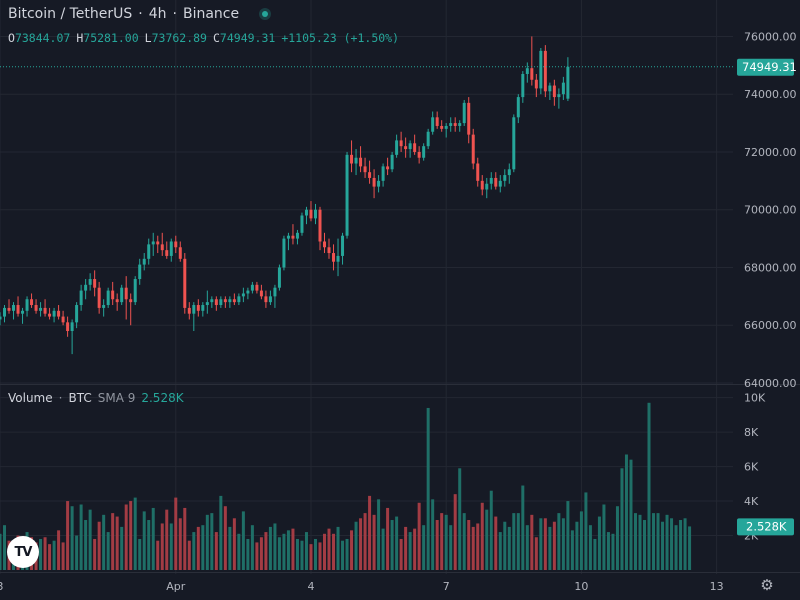 The image size is (800, 600). I want to click on price-axis-tick-label: 76000.00, so click(770, 36).